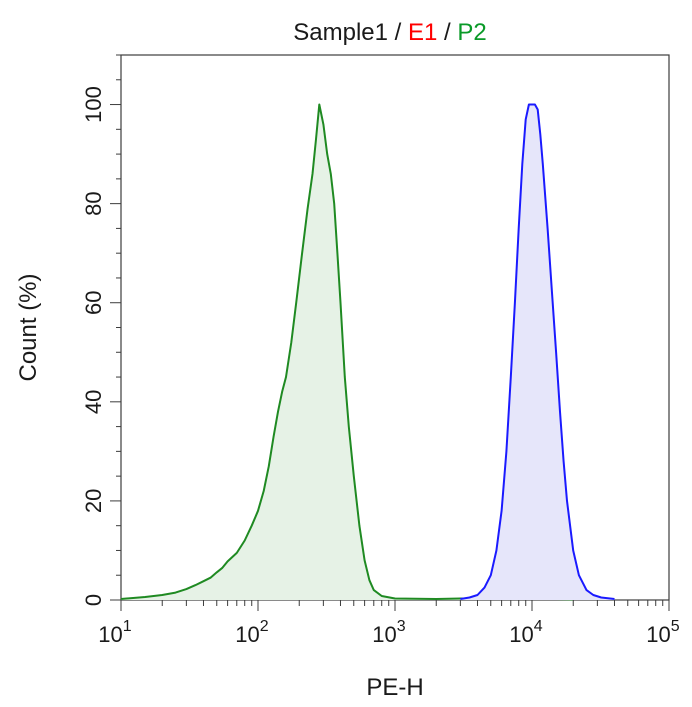 This screenshot has height=707, width=692. Describe the element at coordinates (93, 104) in the screenshot. I see `y-tick-label: 100` at that location.